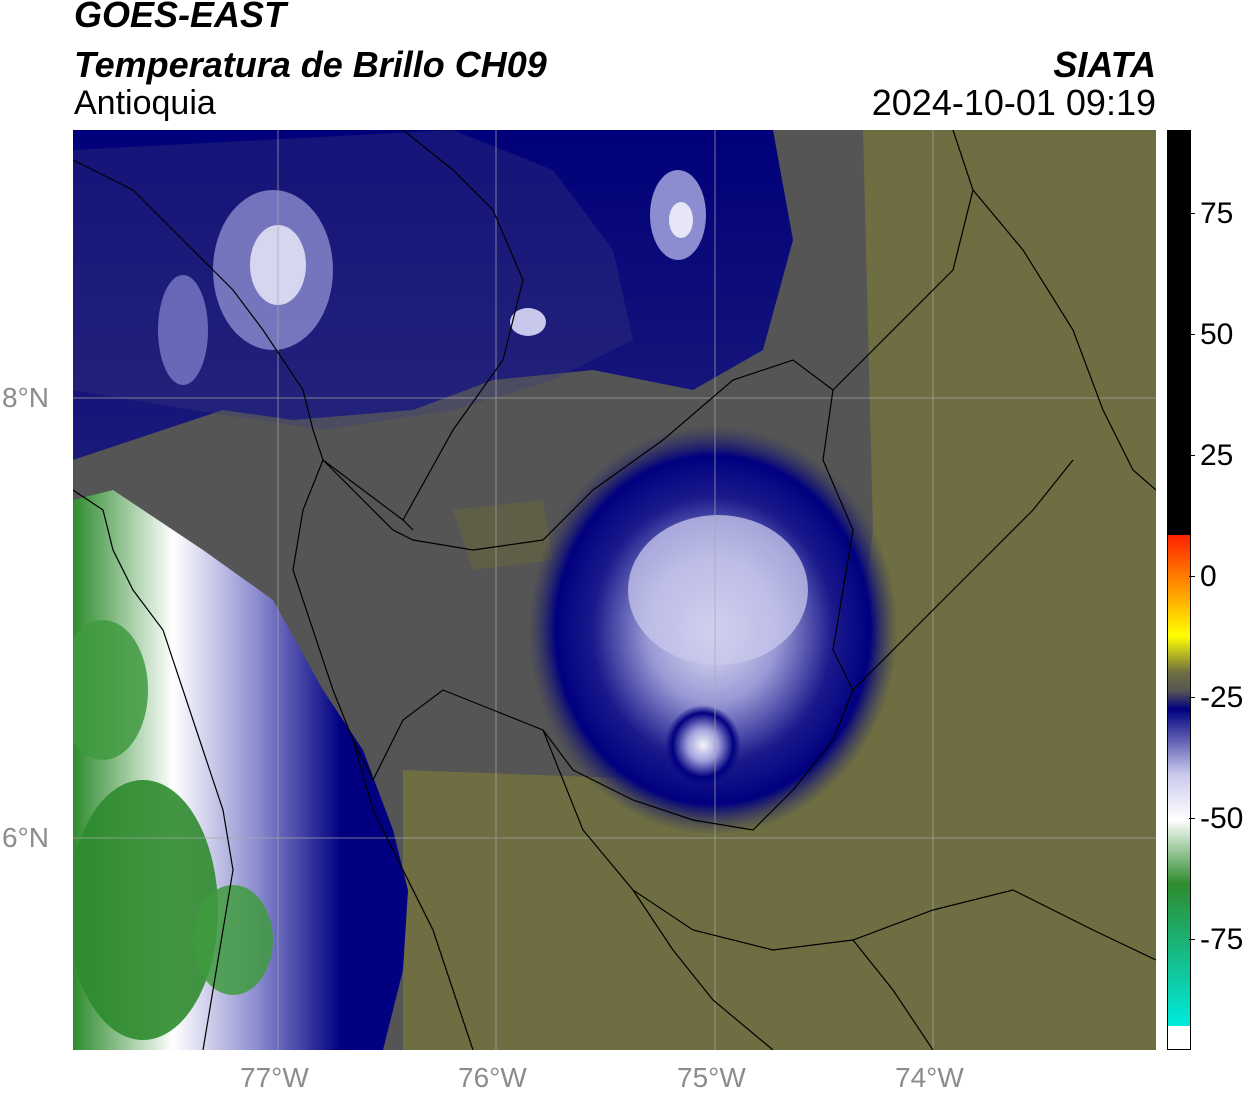 The height and width of the screenshot is (1099, 1252). I want to click on colorbar-label-minus75: -75, so click(1222, 939).